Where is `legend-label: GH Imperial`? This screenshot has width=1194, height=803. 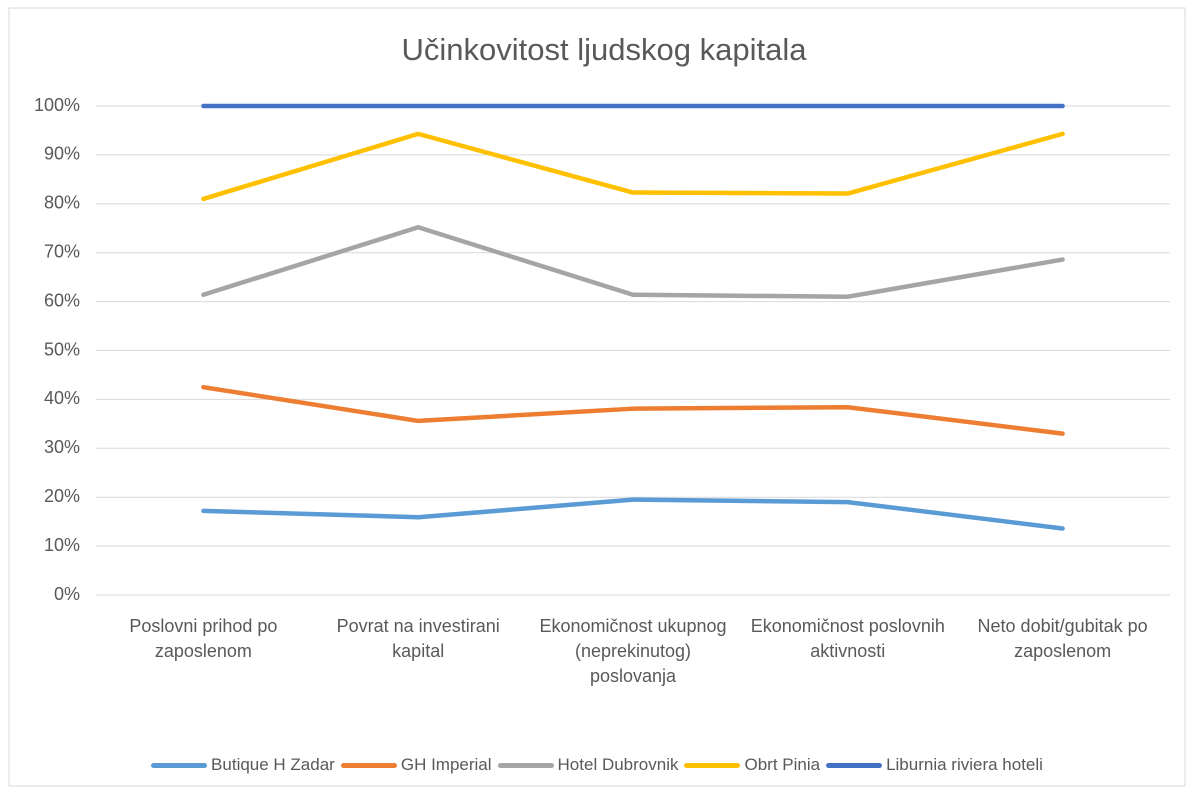 legend-label: GH Imperial is located at coordinates (446, 764).